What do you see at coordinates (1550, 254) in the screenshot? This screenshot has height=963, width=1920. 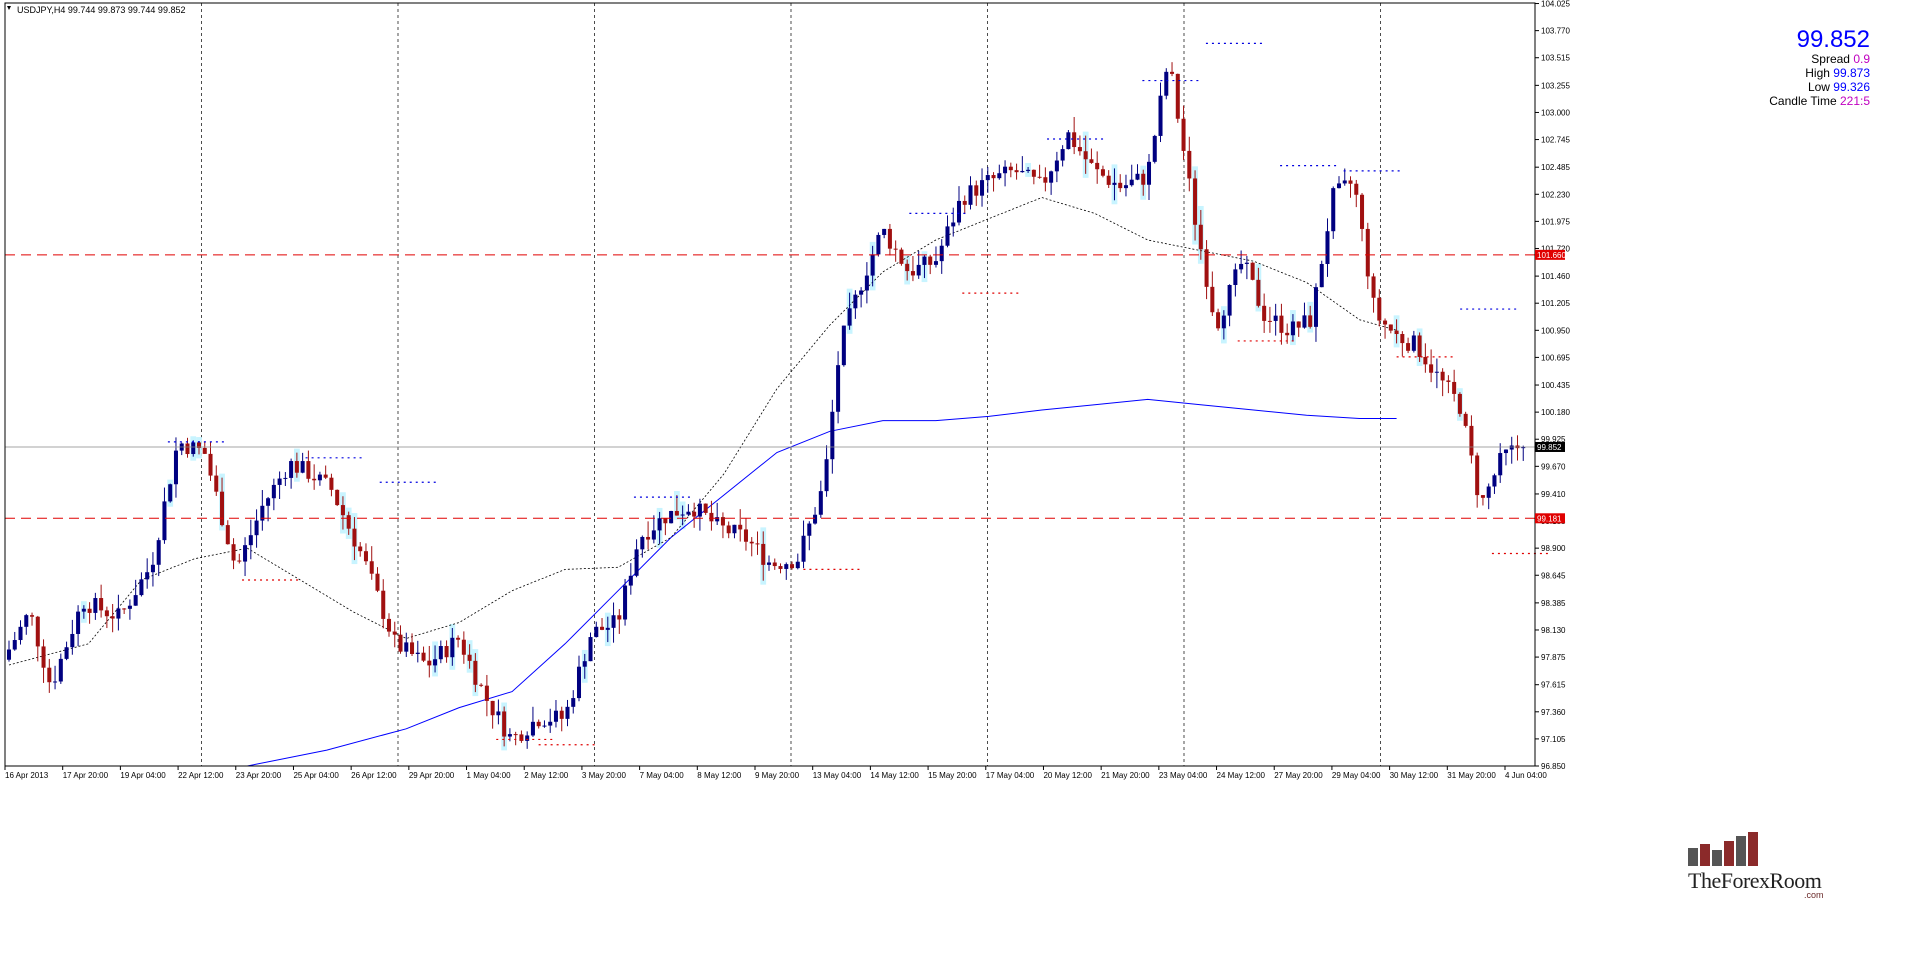 I see `level-price-tag` at bounding box center [1550, 254].